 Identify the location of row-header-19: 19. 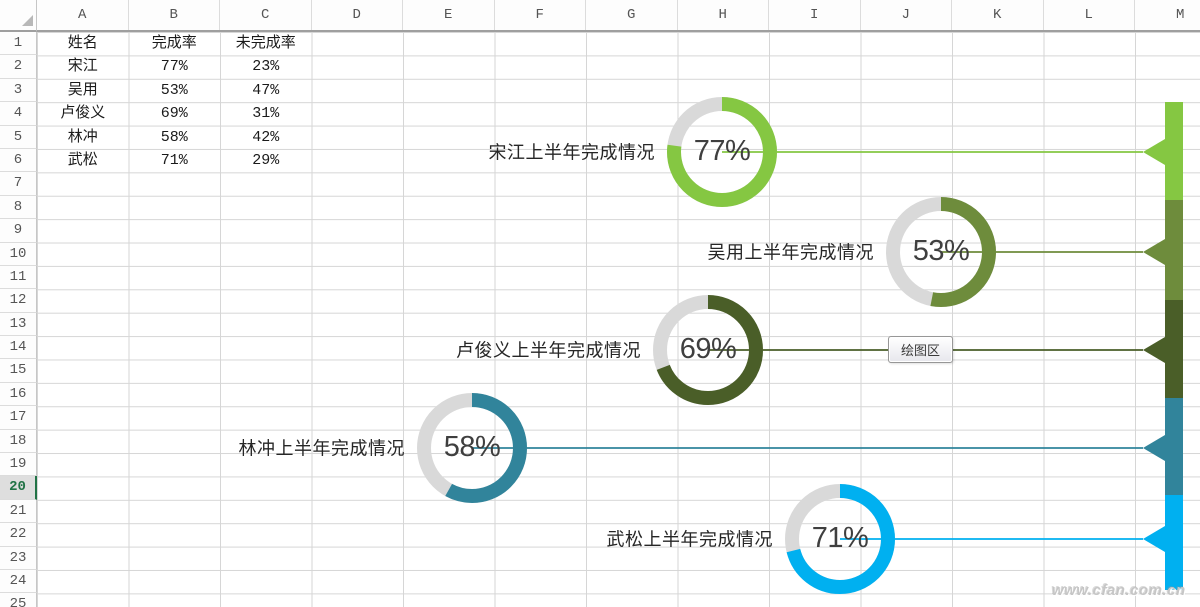
(18, 465).